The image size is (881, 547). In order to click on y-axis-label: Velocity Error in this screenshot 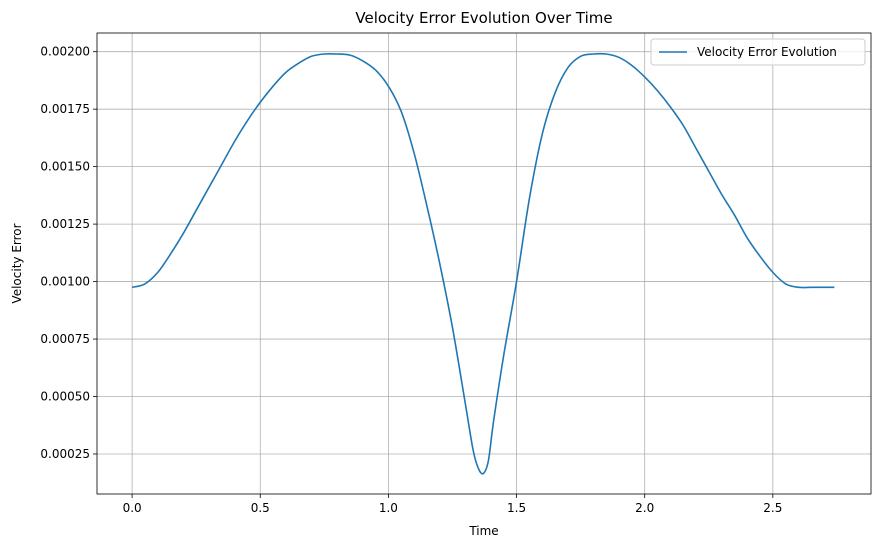, I will do `click(17, 263)`.